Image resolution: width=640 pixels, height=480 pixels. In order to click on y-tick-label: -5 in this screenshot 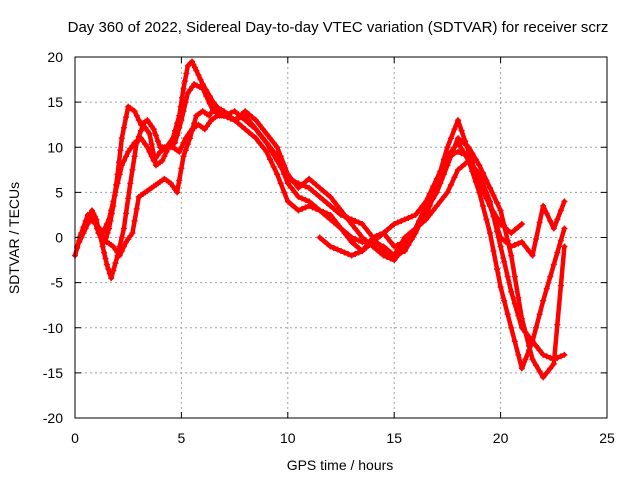, I will do `click(57, 283)`.